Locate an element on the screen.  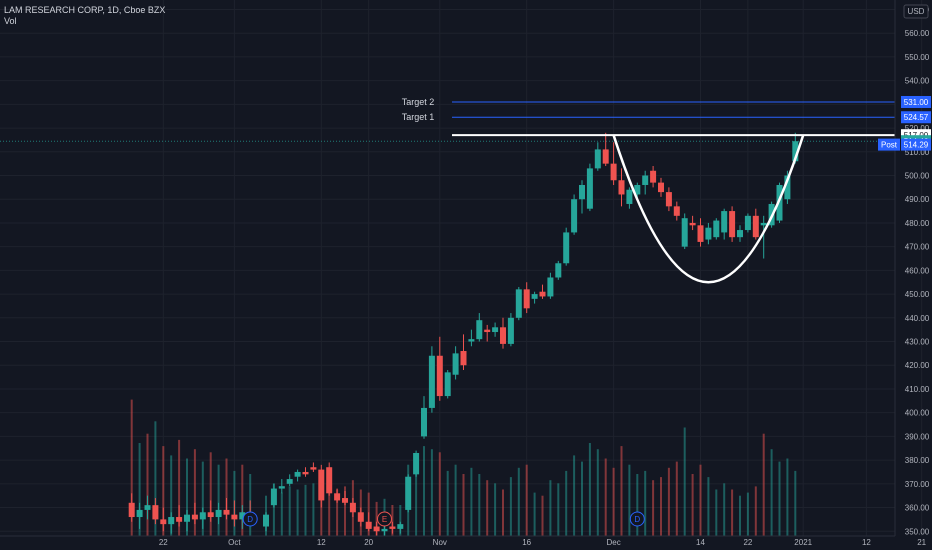
symbol-title: LAM RESEARCH CORP, 1D, Cboe BZX is located at coordinates (85, 10).